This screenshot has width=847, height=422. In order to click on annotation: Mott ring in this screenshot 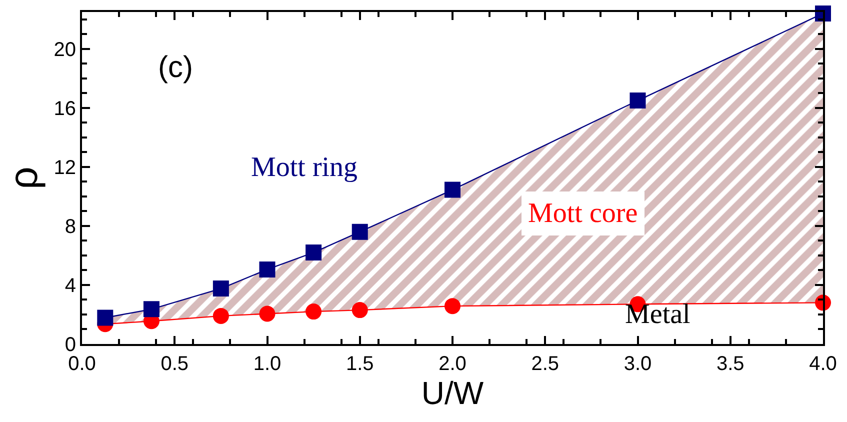, I will do `click(304, 167)`.